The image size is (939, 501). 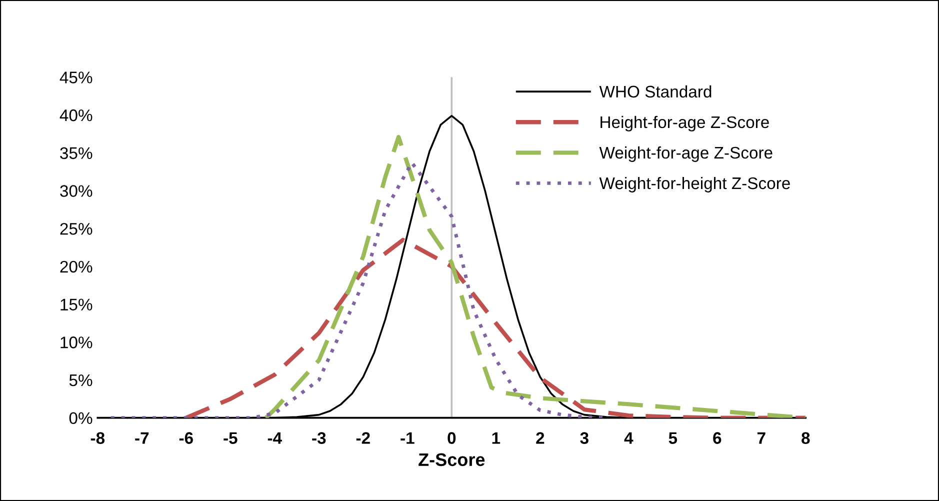 I want to click on y-tick-label: 20%, so click(x=76, y=266).